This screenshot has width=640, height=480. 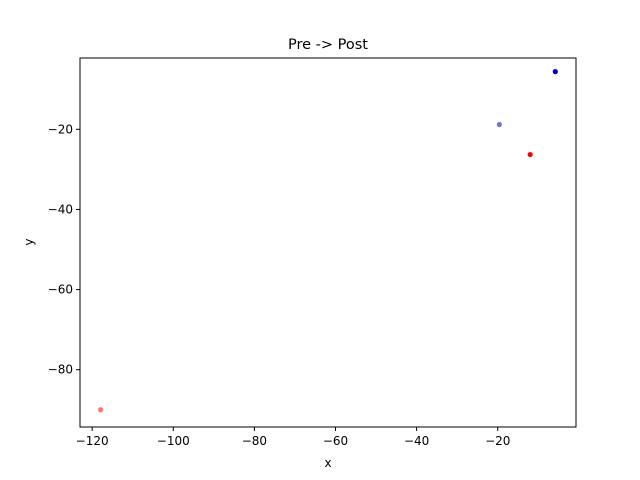 I want to click on x-tick-label: −100, so click(x=173, y=441).